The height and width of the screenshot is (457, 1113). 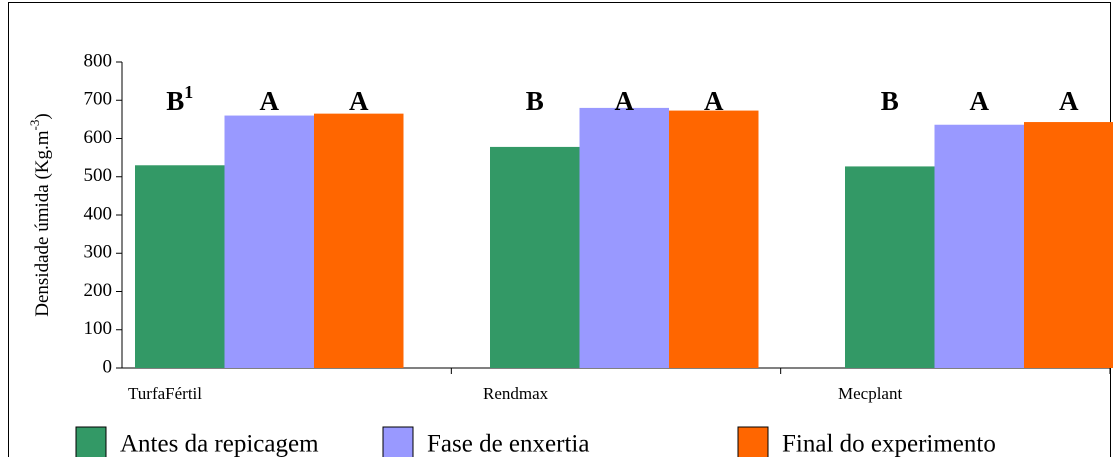 What do you see at coordinates (98, 137) in the screenshot?
I see `y-tick-label: 600` at bounding box center [98, 137].